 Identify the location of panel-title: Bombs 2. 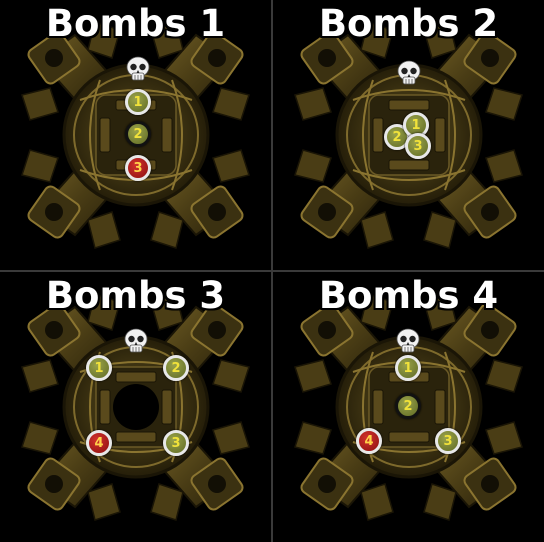
(408, 23).